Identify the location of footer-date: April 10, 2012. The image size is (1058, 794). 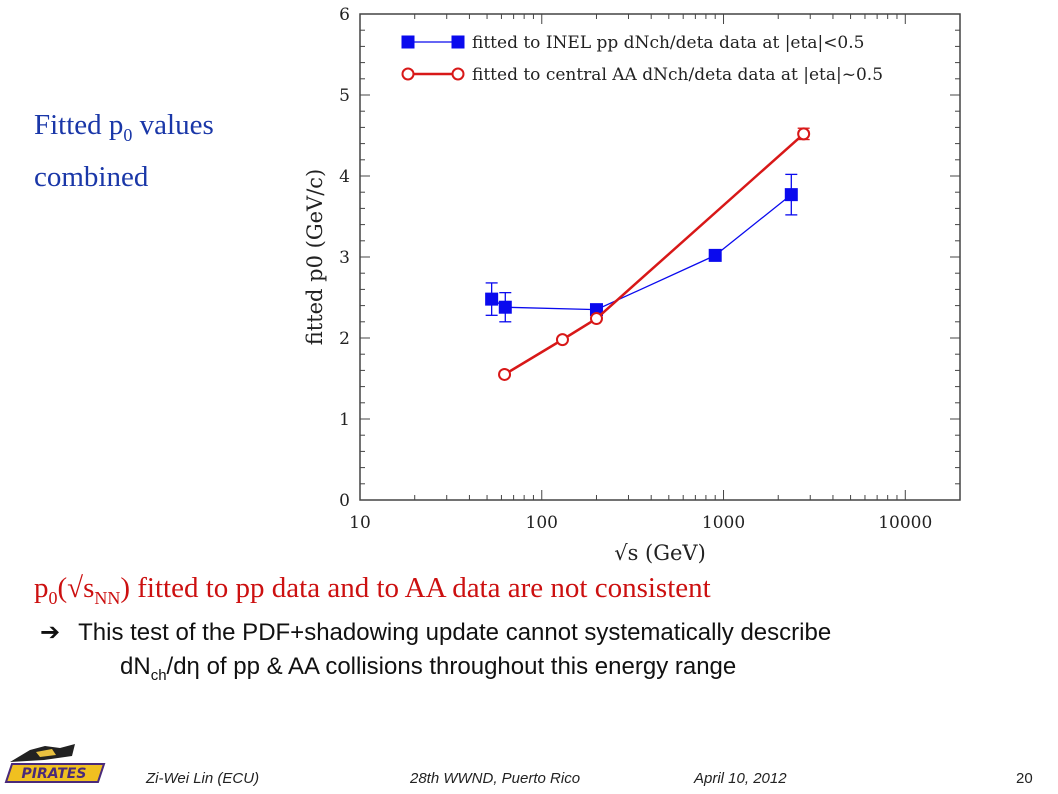
(740, 778).